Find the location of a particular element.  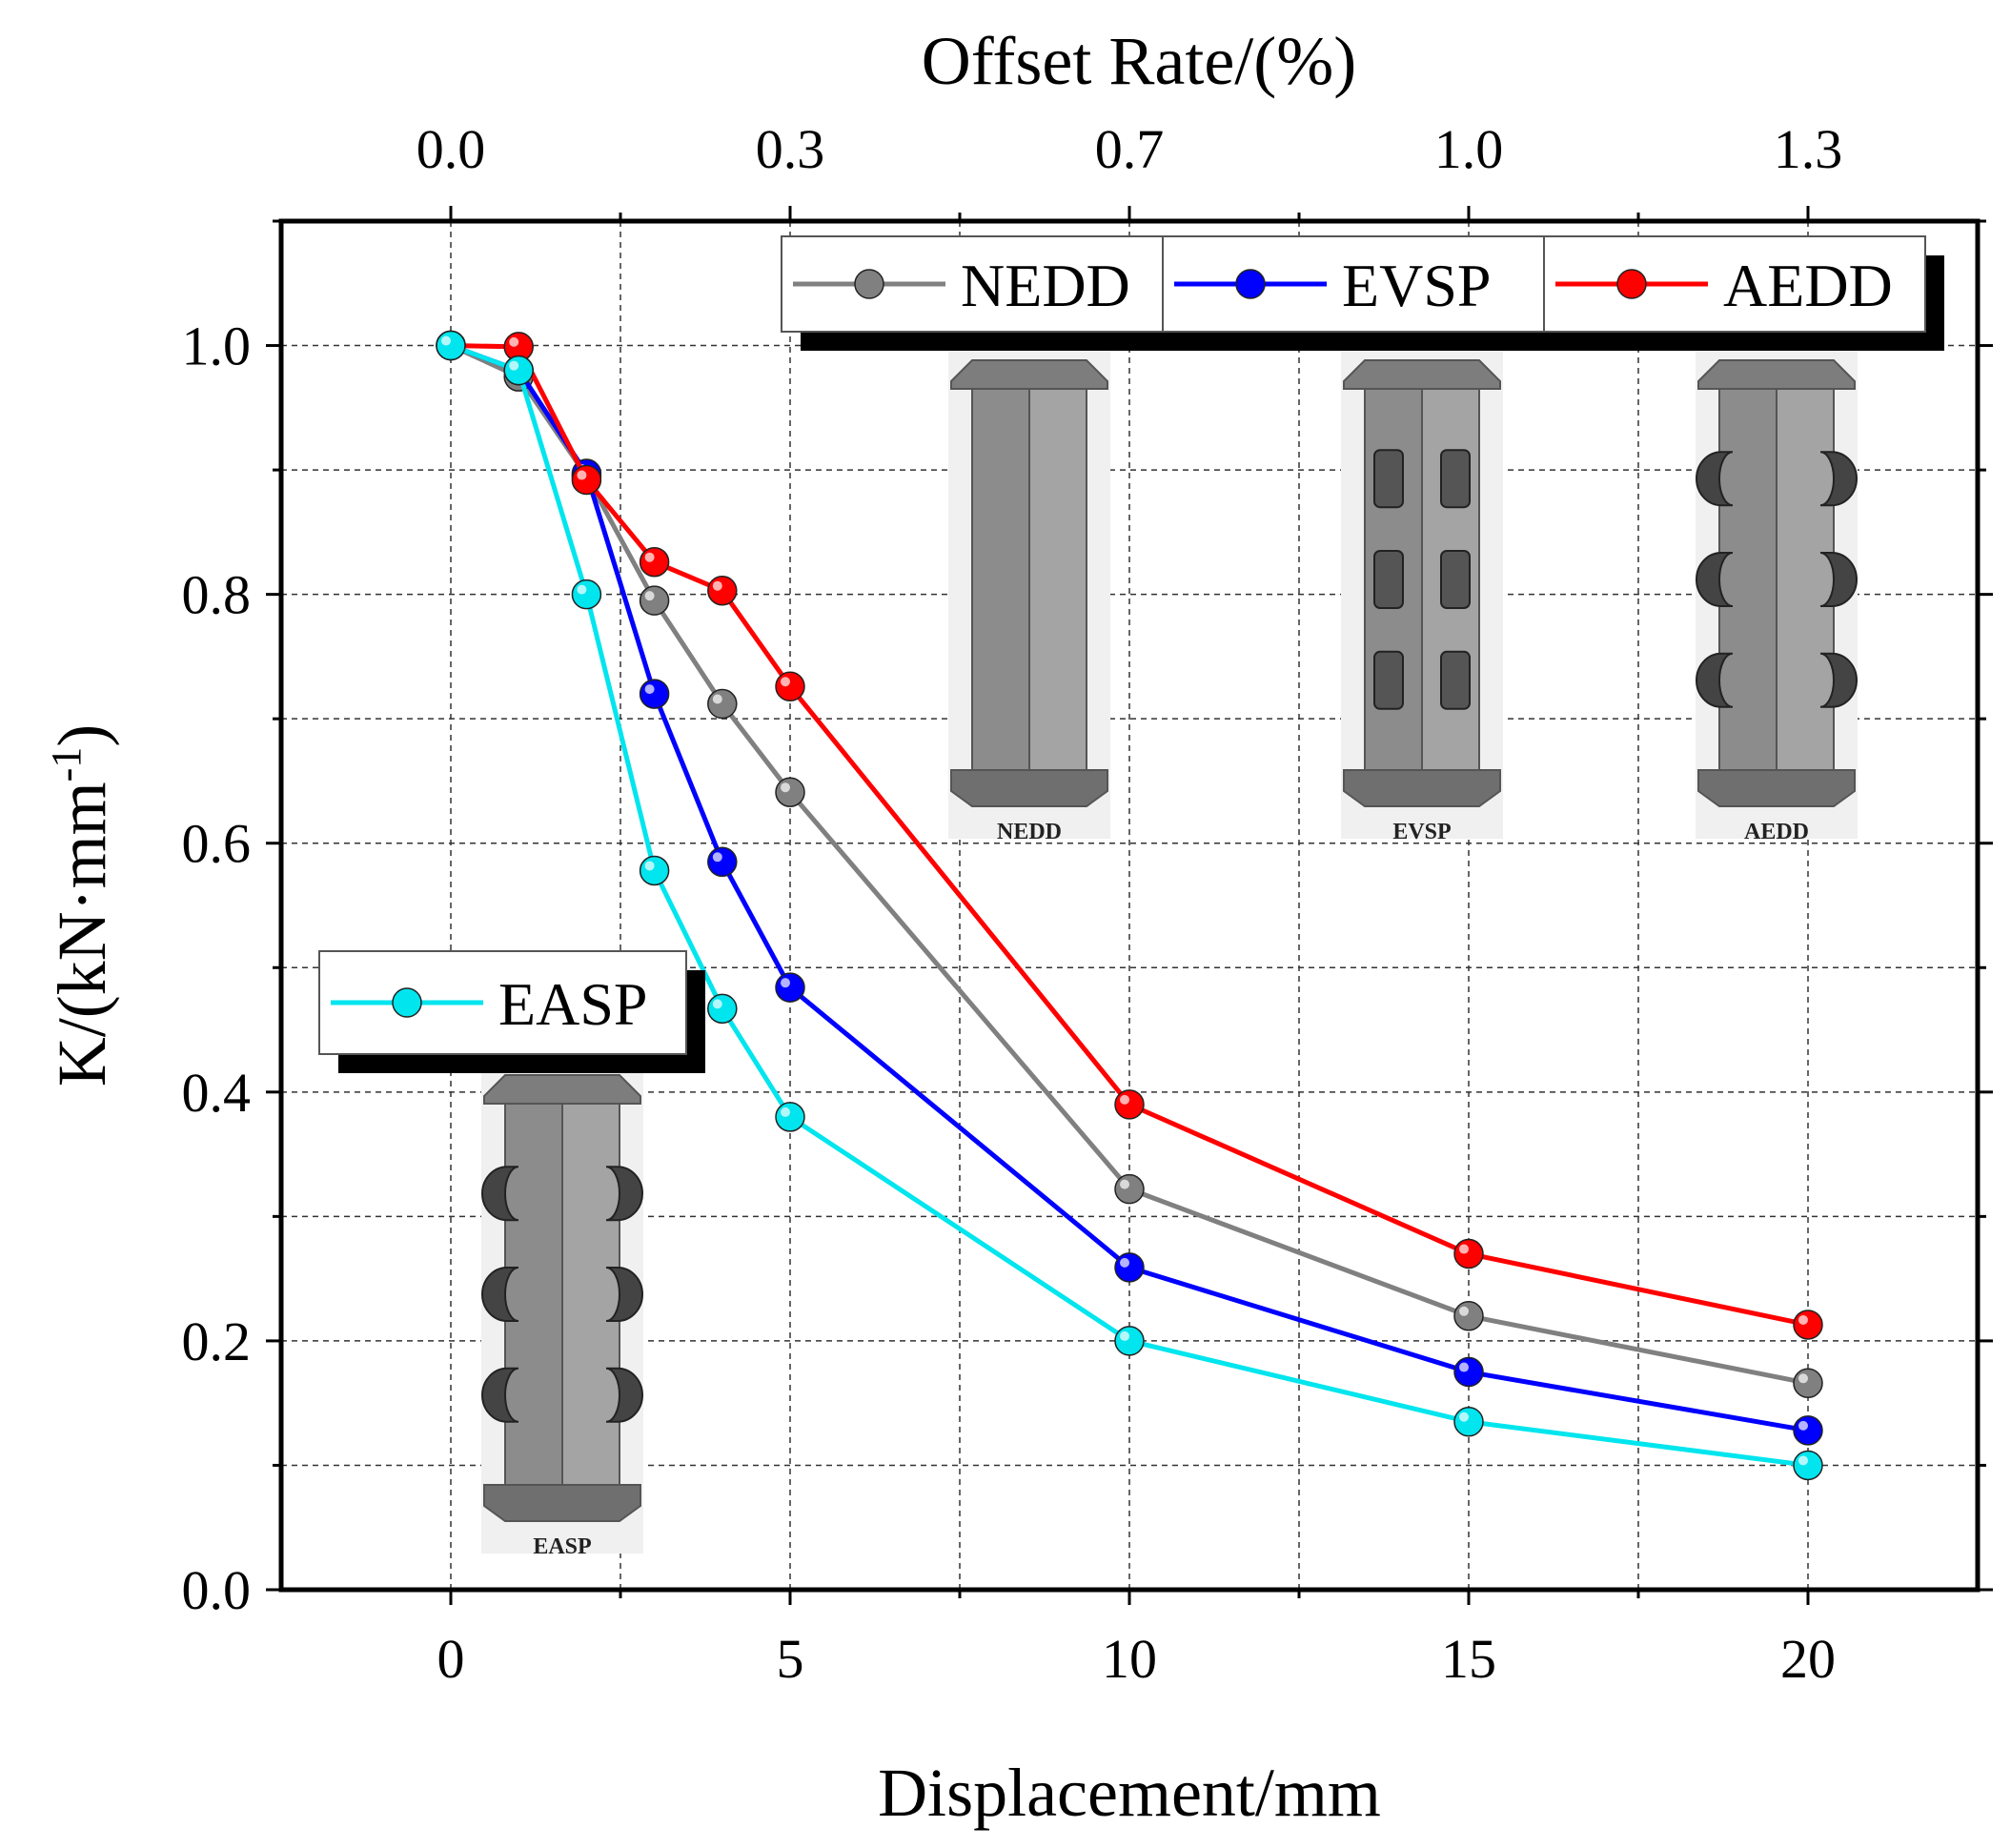

inset-aedd-column: AEDD is located at coordinates (1777, 594).